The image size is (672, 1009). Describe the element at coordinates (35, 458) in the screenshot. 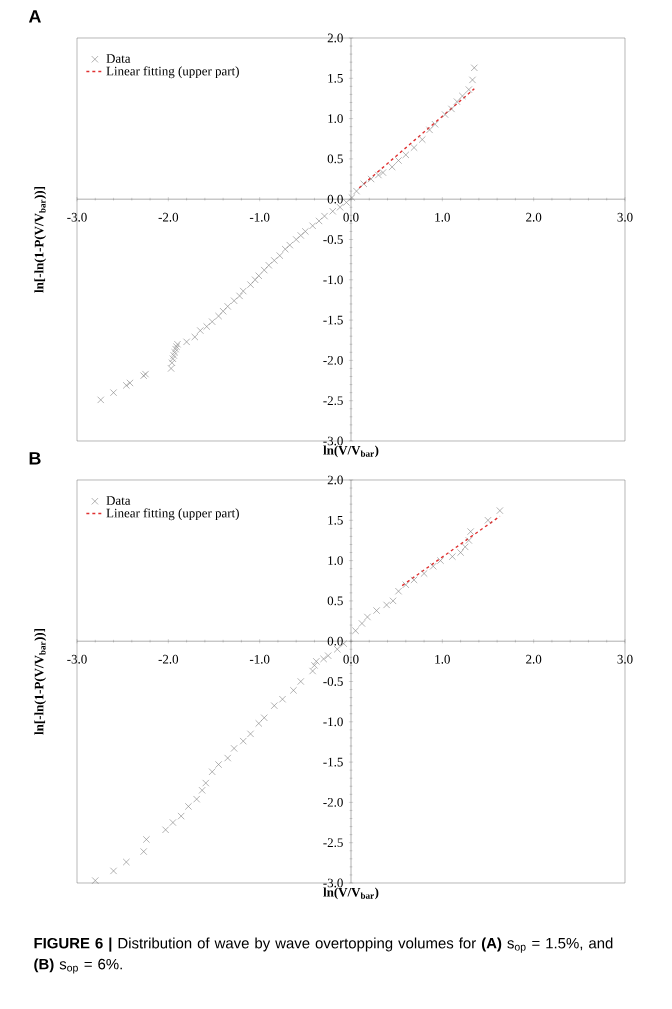

I see `chart-title: B` at that location.